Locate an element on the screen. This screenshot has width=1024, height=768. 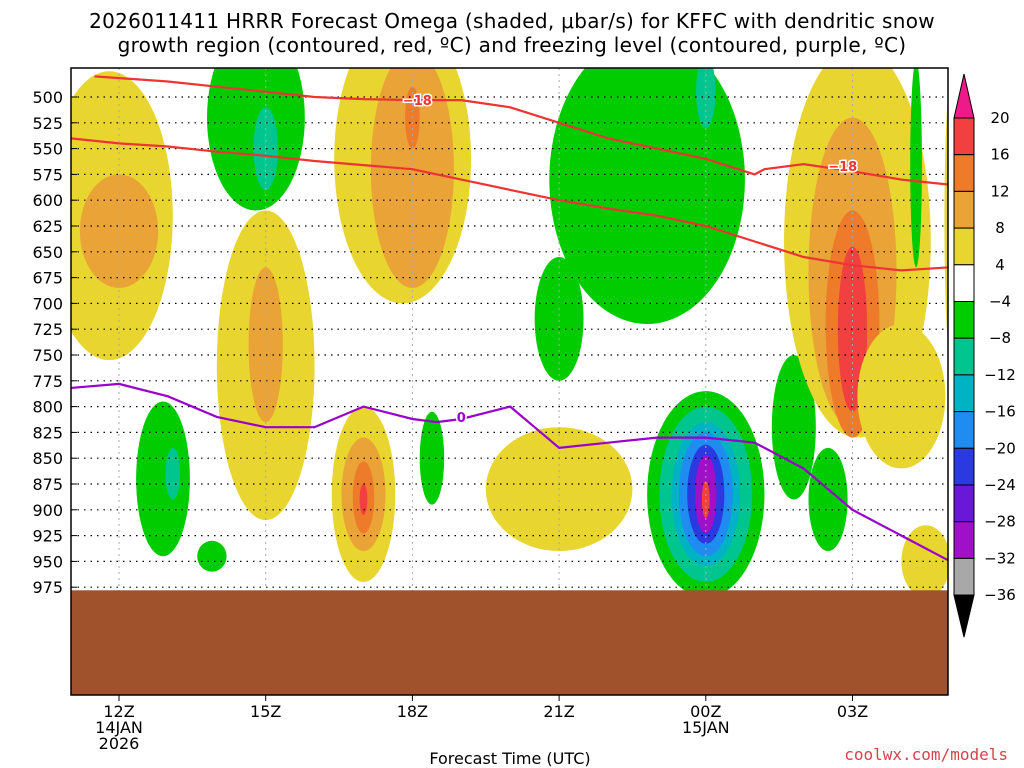
colorbar: 20 16 12 8 4 −4 −8 −12 −16 −20 −24 −28 −32 −36 is located at coordinates (984, 355).